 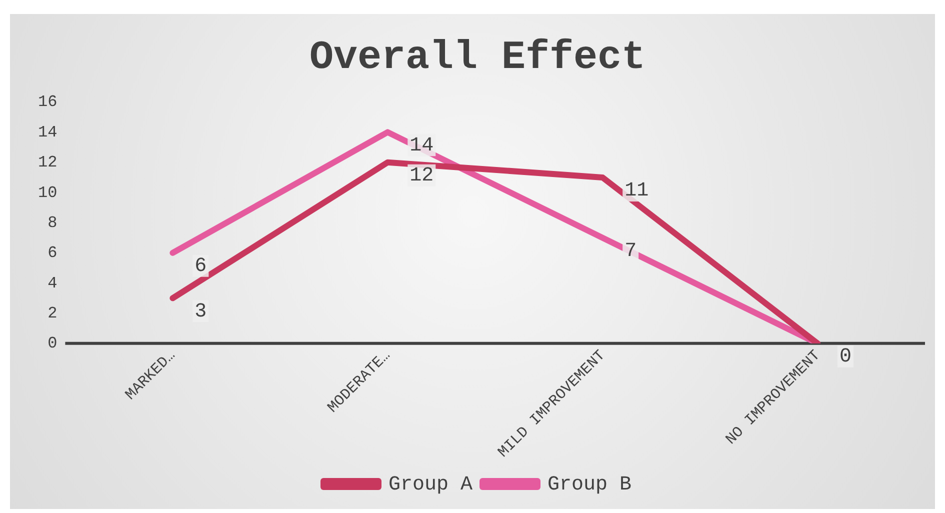 I want to click on data-label: 14, so click(x=422, y=146).